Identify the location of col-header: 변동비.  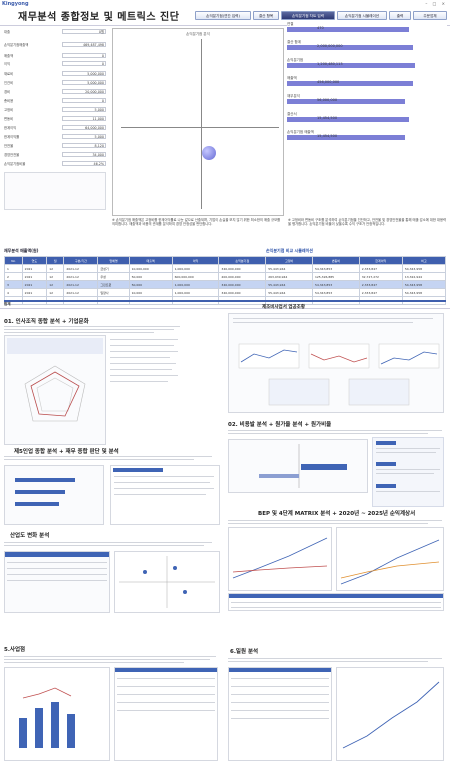
(335, 260).